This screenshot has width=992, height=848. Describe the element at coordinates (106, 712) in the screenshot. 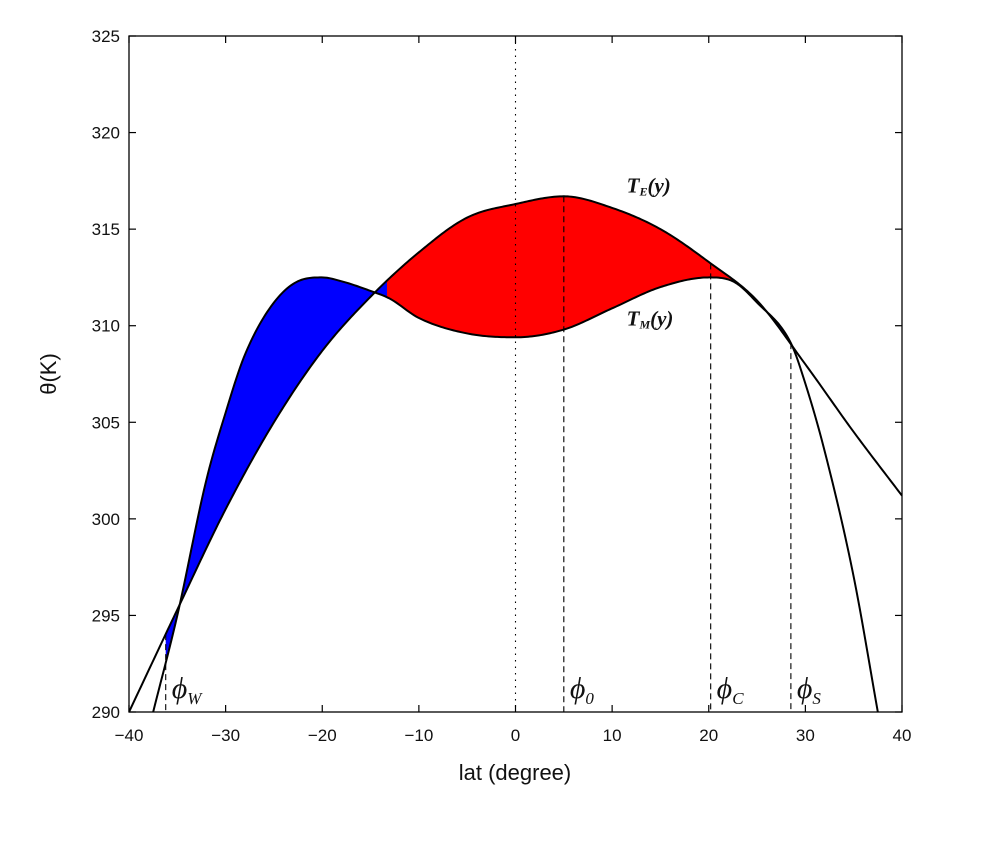

I see `y-tick-label: 290` at that location.